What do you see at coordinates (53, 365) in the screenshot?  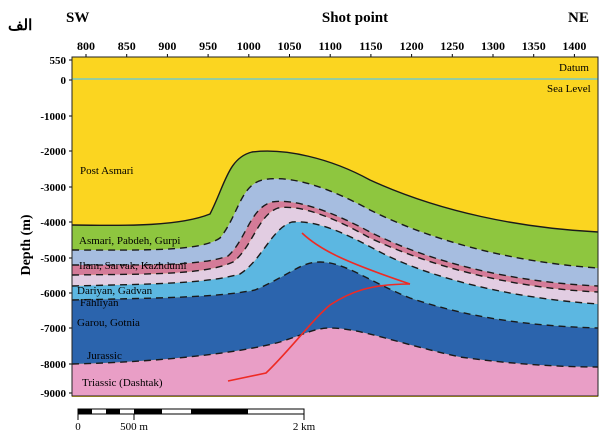 I see `depth-tick-label: -8000` at bounding box center [53, 365].